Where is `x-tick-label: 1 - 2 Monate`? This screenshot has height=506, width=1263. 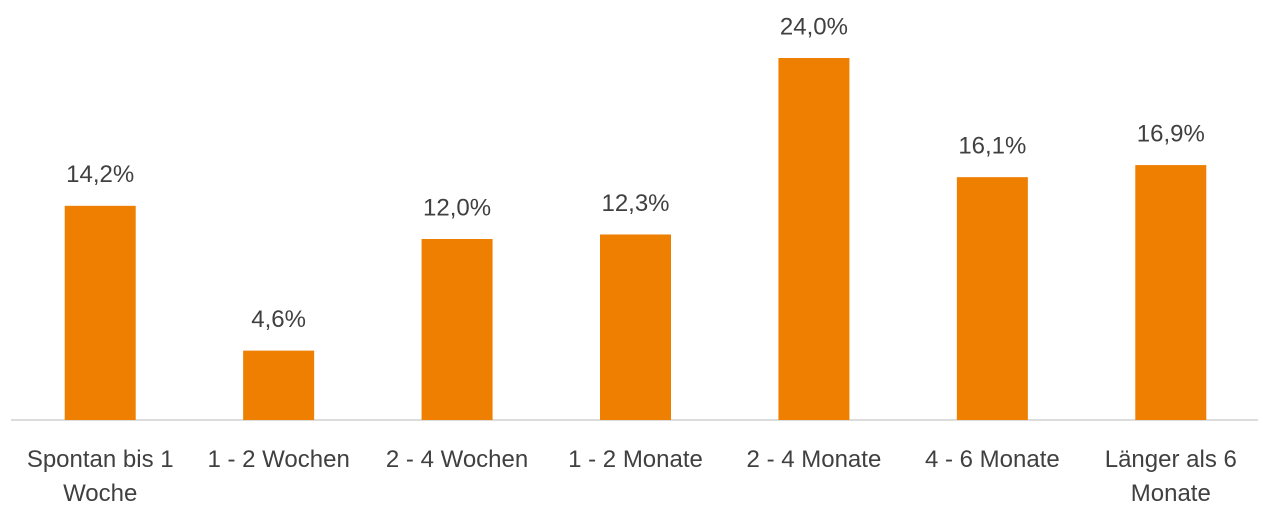 x-tick-label: 1 - 2 Monate is located at coordinates (635, 459).